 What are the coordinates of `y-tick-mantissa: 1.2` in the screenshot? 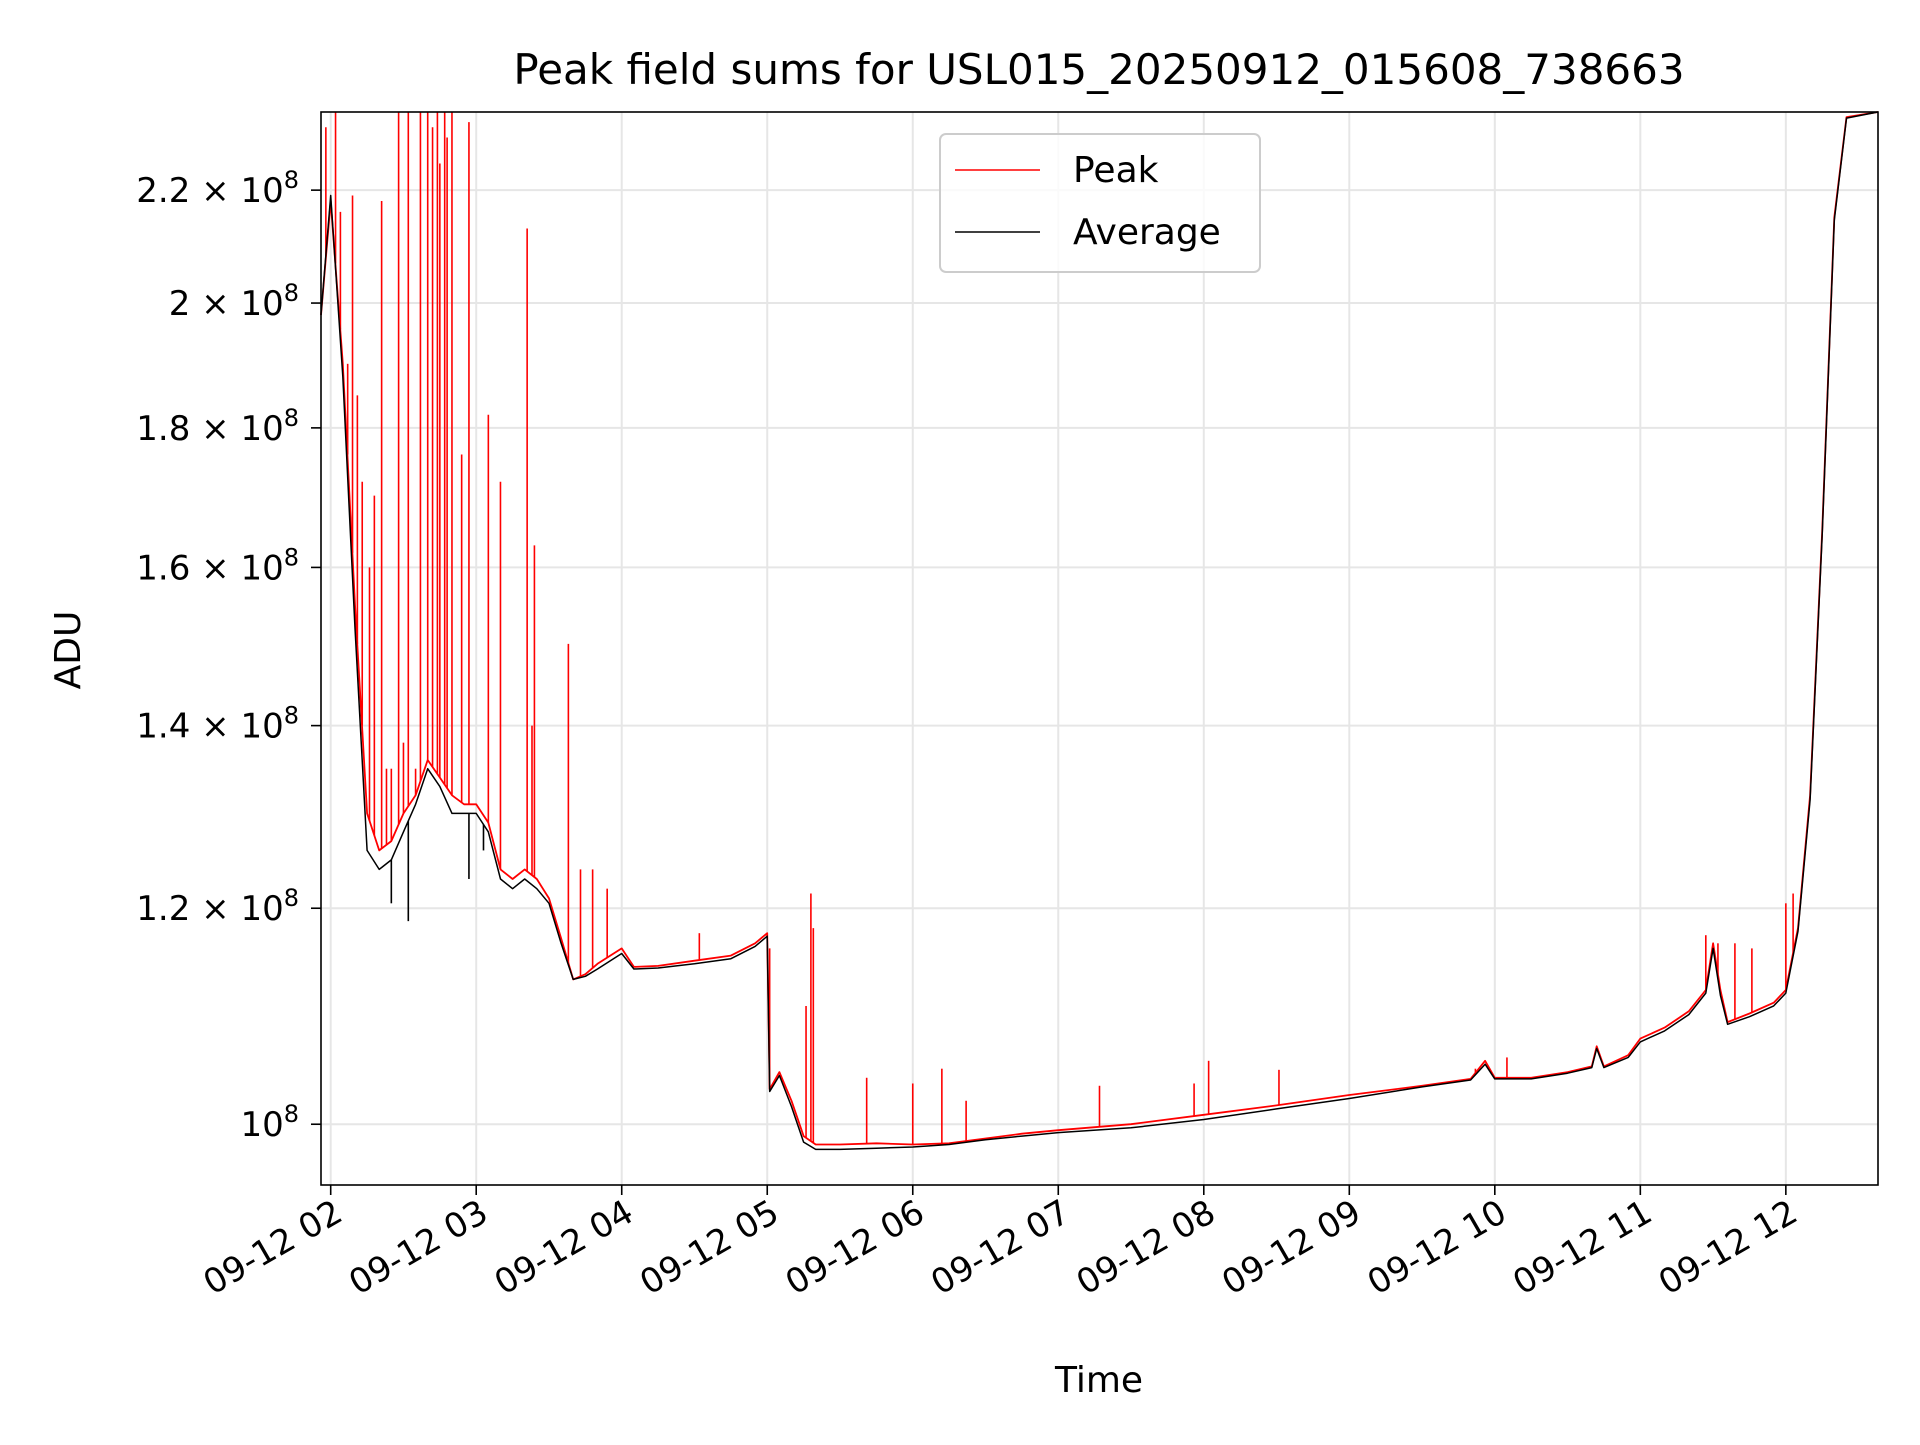 It's located at (163, 909).